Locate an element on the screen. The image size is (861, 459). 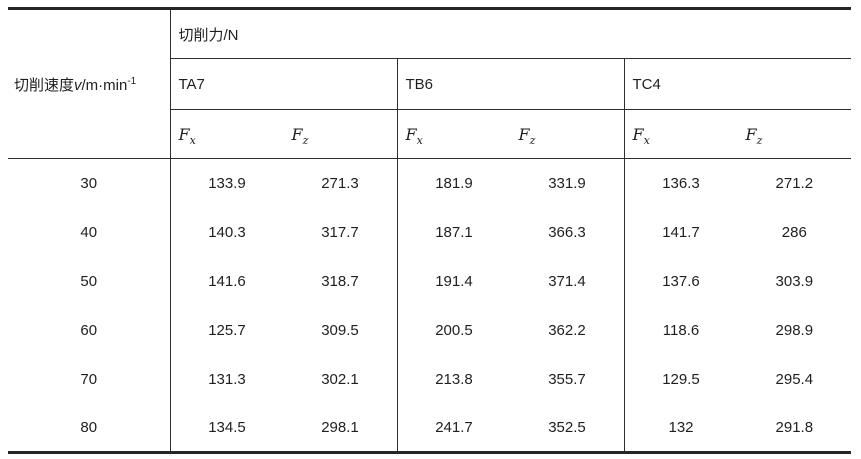
ta7-fz-value: 309.5 is located at coordinates (340, 330).